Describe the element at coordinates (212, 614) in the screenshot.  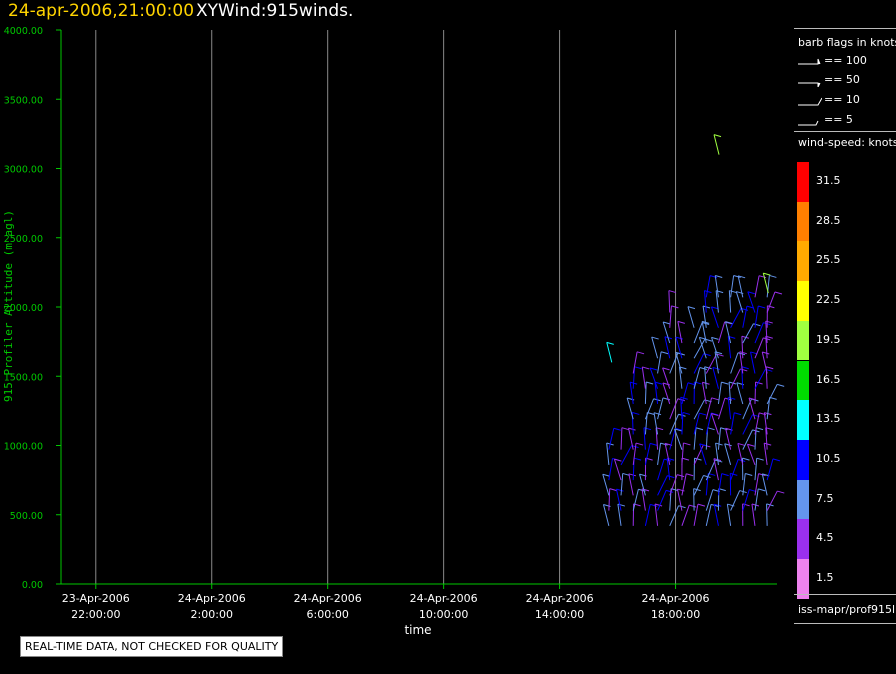
I see `x-tick-time: 2:00:00` at that location.